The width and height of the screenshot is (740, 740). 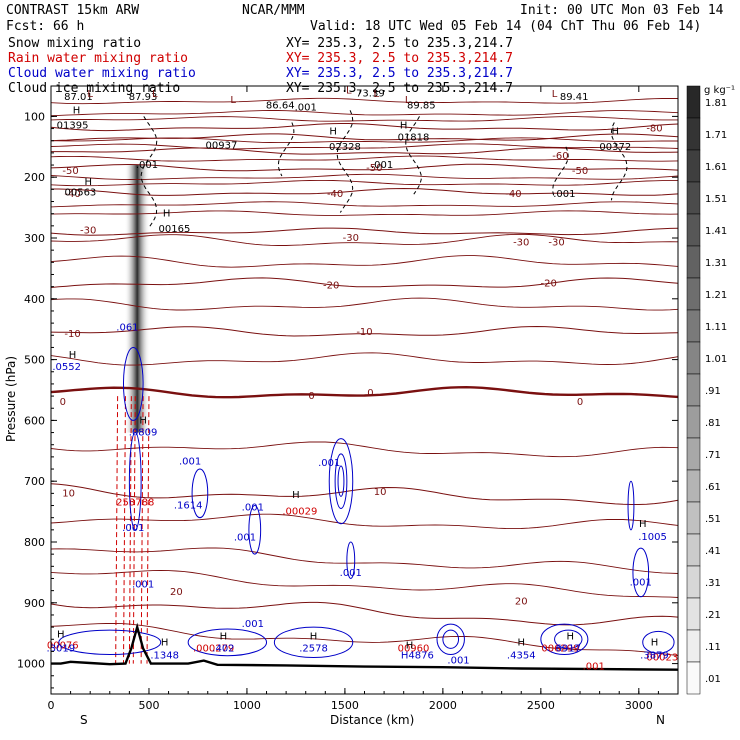 I want to click on colorbar-tick-label: 1.81, so click(x=716, y=103).